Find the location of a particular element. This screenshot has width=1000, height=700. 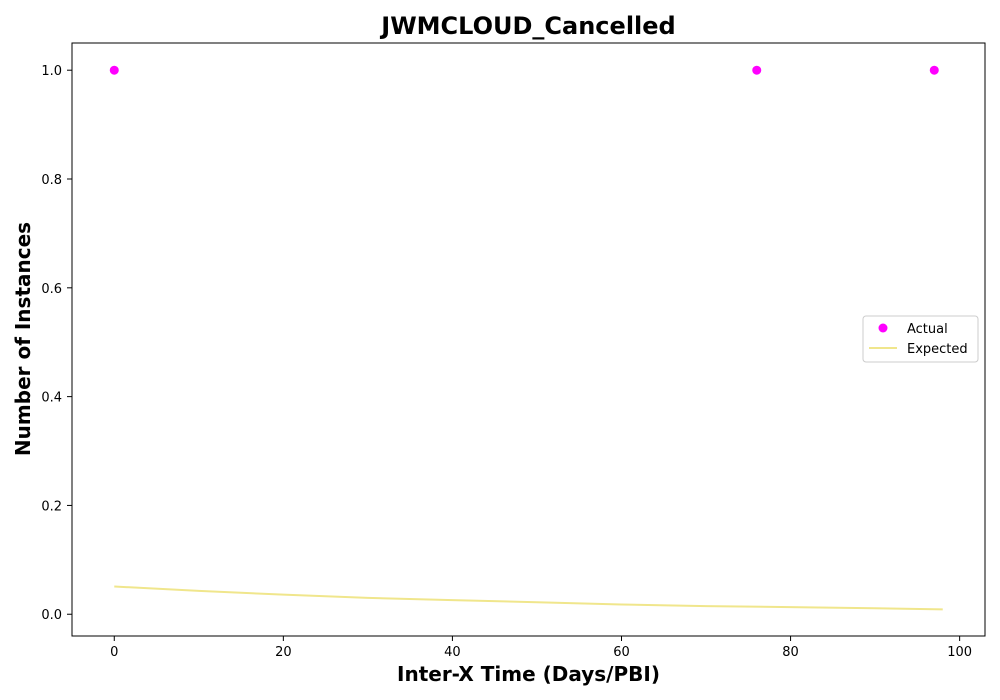

x-tick-label: 60 is located at coordinates (621, 652).